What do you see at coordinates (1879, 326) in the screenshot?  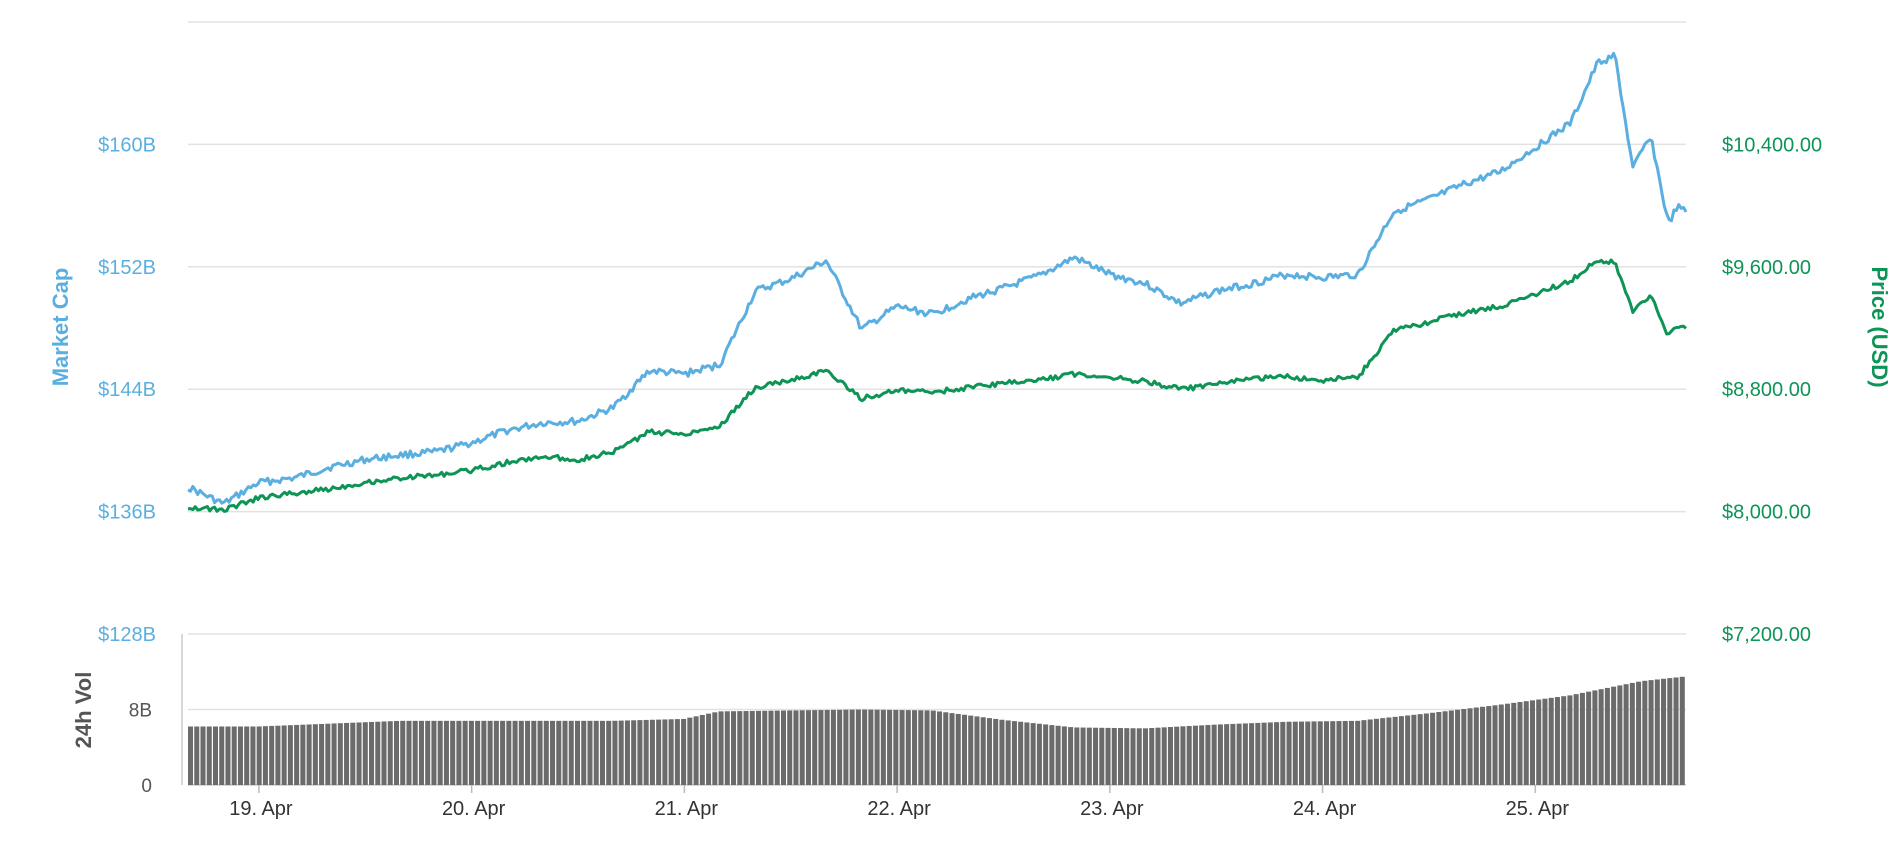 I see `y-axis-right-title: Price (USD)` at bounding box center [1879, 326].